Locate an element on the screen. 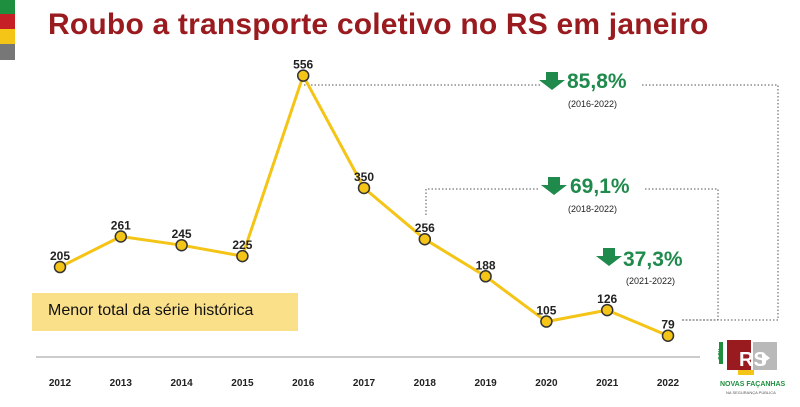  data-point-2016 is located at coordinates (303, 75).